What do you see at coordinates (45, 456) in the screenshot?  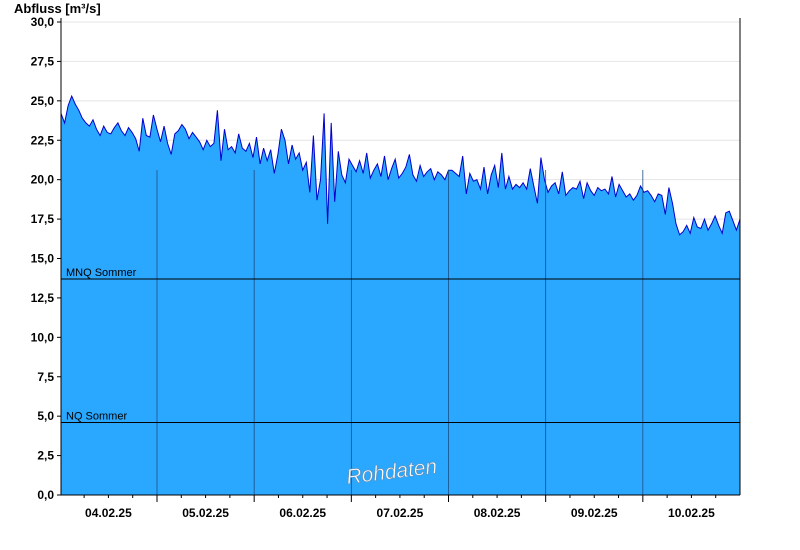 I see `y-tick-label: 2,5` at bounding box center [45, 456].